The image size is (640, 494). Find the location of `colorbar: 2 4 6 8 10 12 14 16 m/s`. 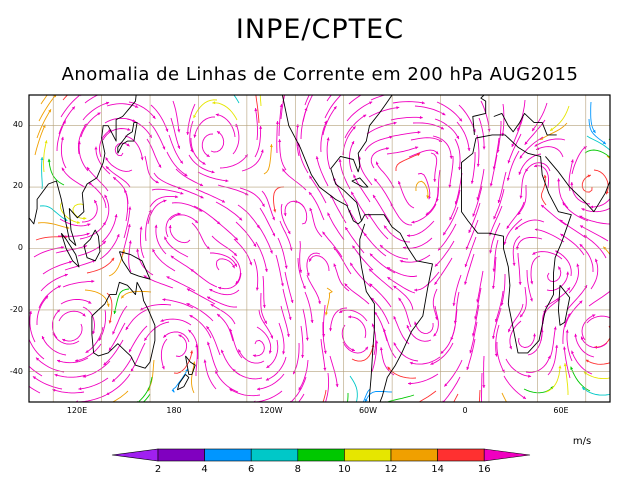

colorbar: 2 4 6 8 10 12 14 16 m/s is located at coordinates (351, 455).